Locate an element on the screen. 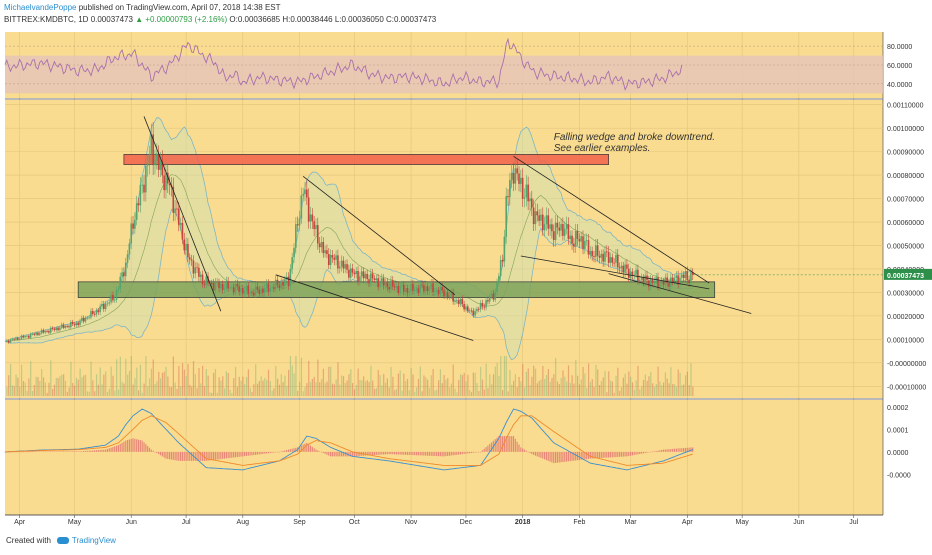 This screenshot has height=555, width=932. macd-tick-label: 0.0002 is located at coordinates (898, 408).